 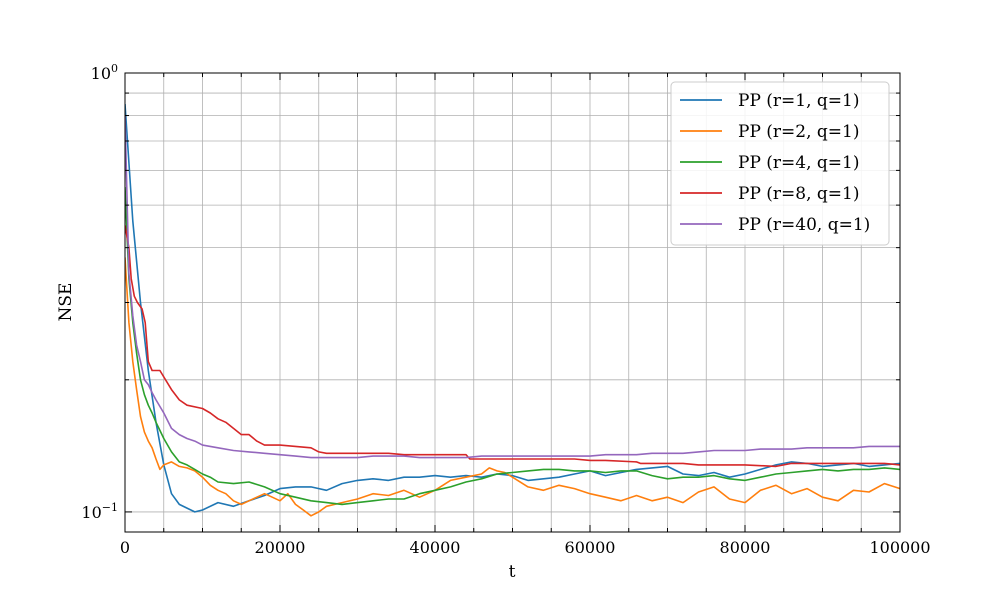 What do you see at coordinates (590, 547) in the screenshot?
I see `x-tick-label: 60000` at bounding box center [590, 547].